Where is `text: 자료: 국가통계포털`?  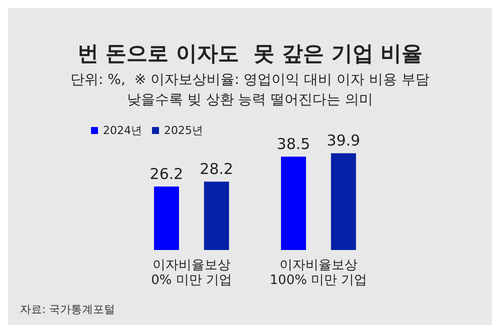 text: 자료: 국가통계포털 is located at coordinates (68, 309).